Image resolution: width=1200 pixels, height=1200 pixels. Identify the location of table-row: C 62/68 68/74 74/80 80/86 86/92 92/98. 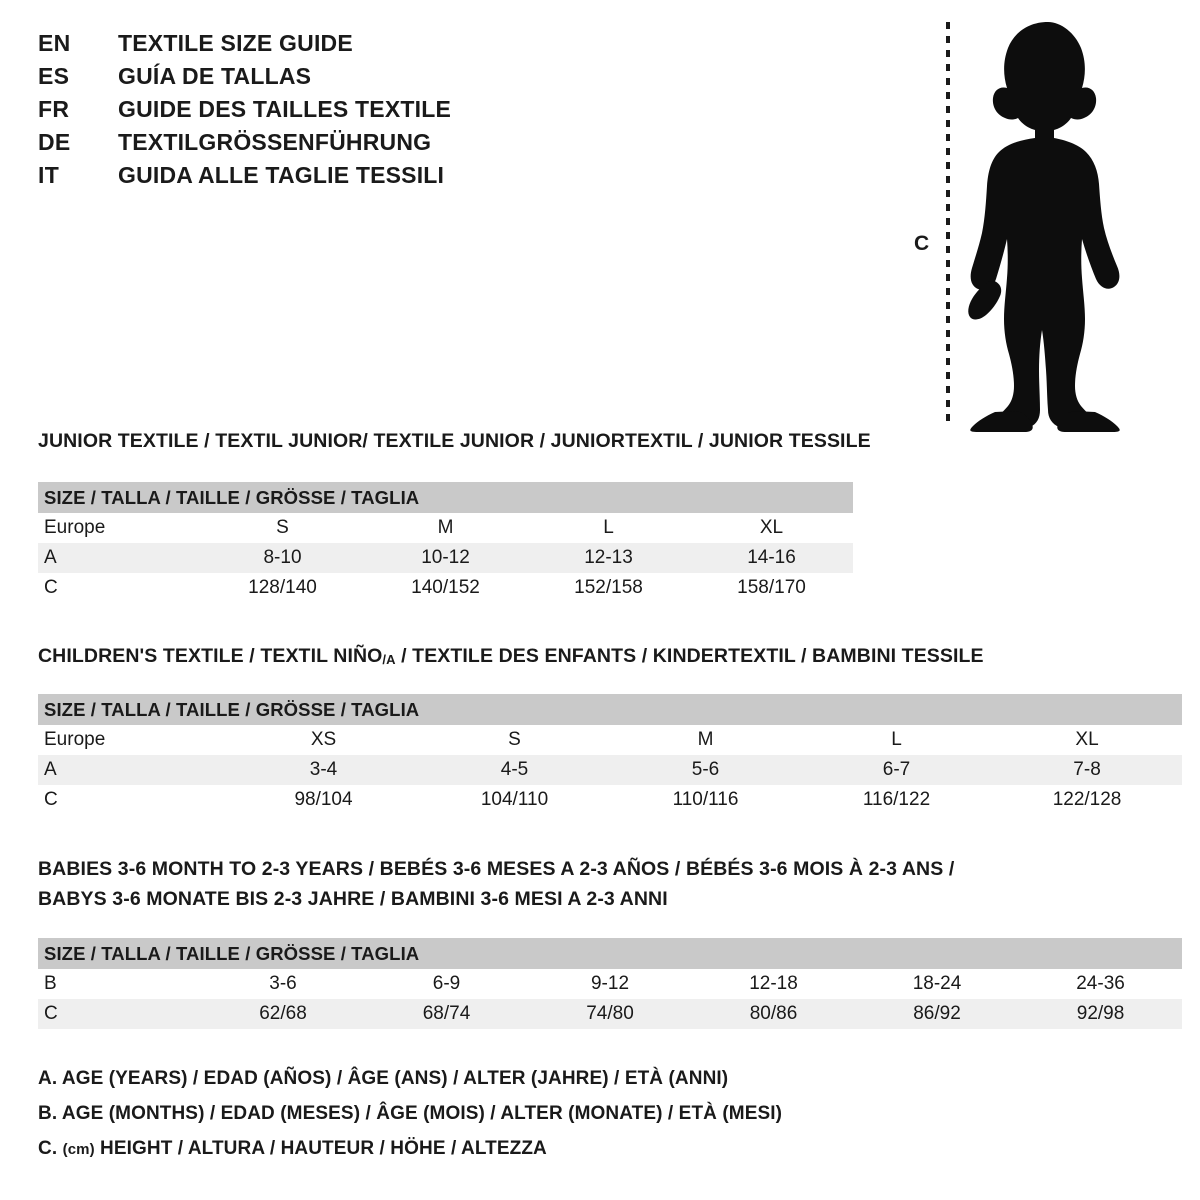
(610, 1014).